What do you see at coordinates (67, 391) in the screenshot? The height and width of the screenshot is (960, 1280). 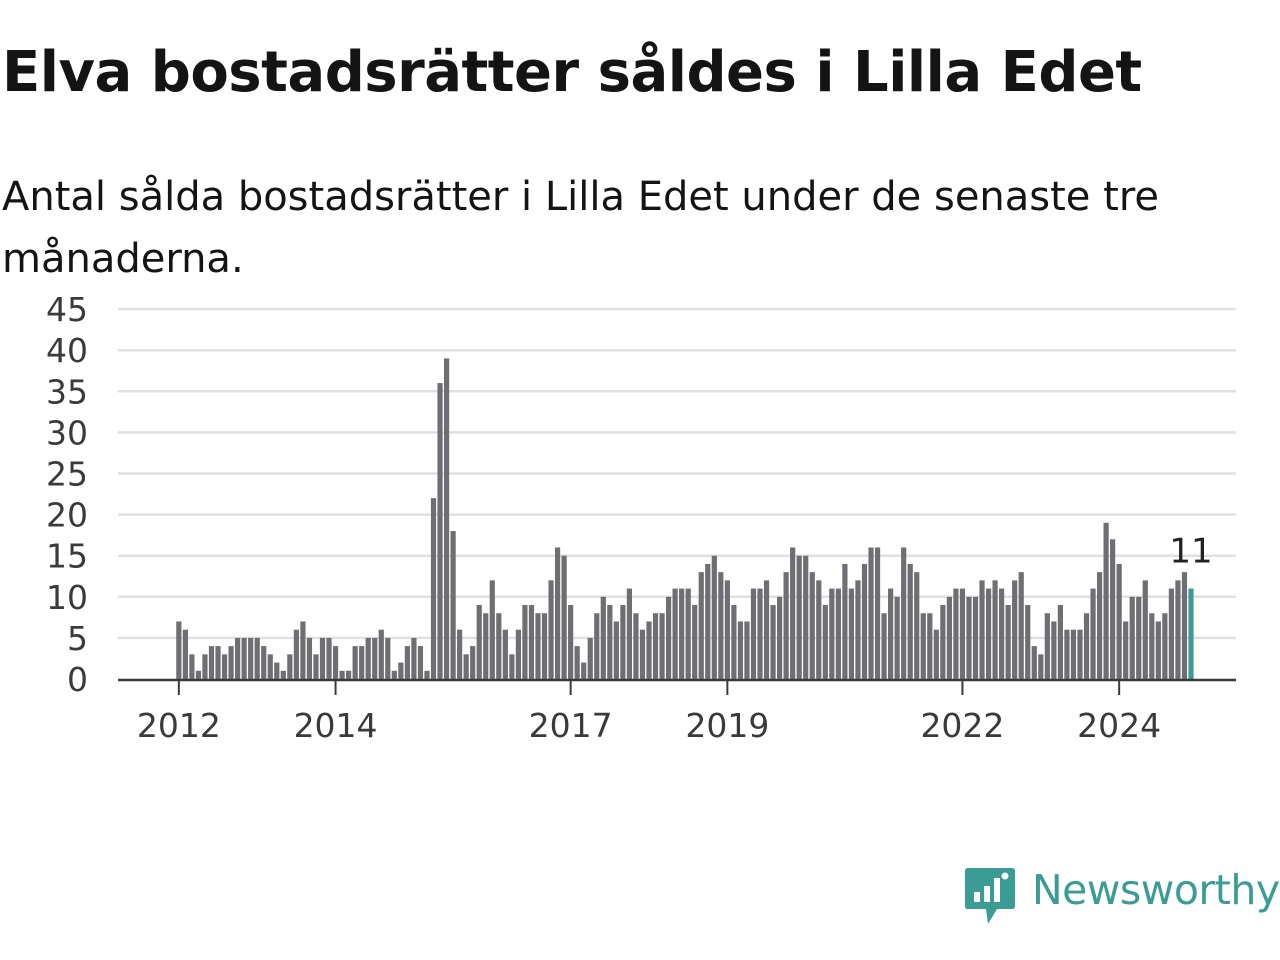 I see `y-tick-label: 35` at bounding box center [67, 391].